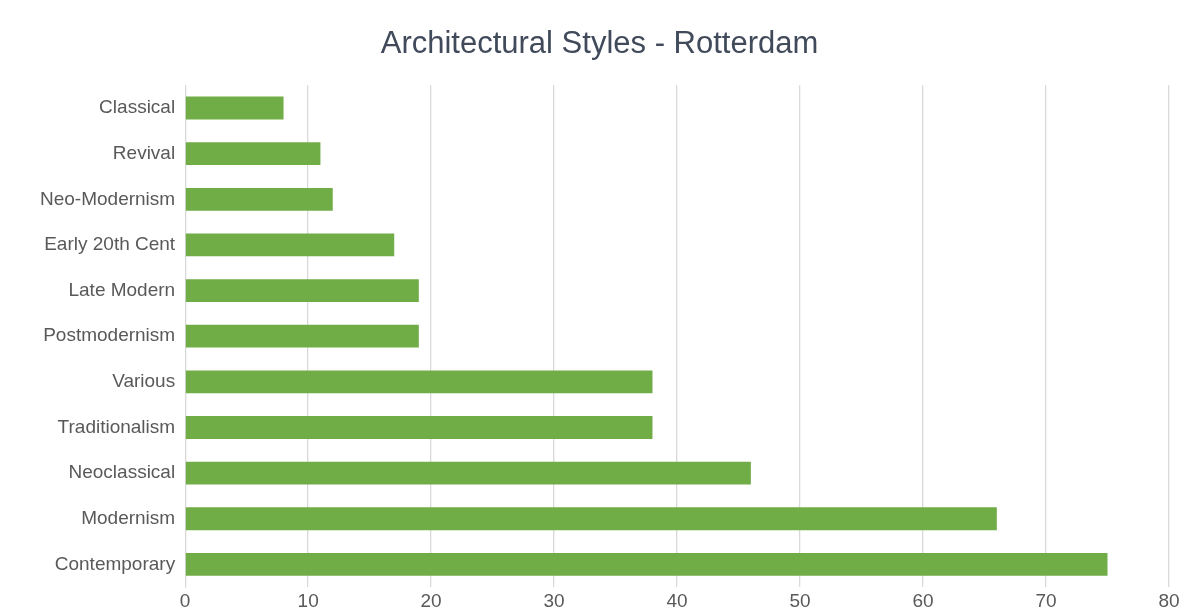 The height and width of the screenshot is (616, 1199). Describe the element at coordinates (599, 43) in the screenshot. I see `chart-title: Architectural Styles - Rotterdam` at that location.